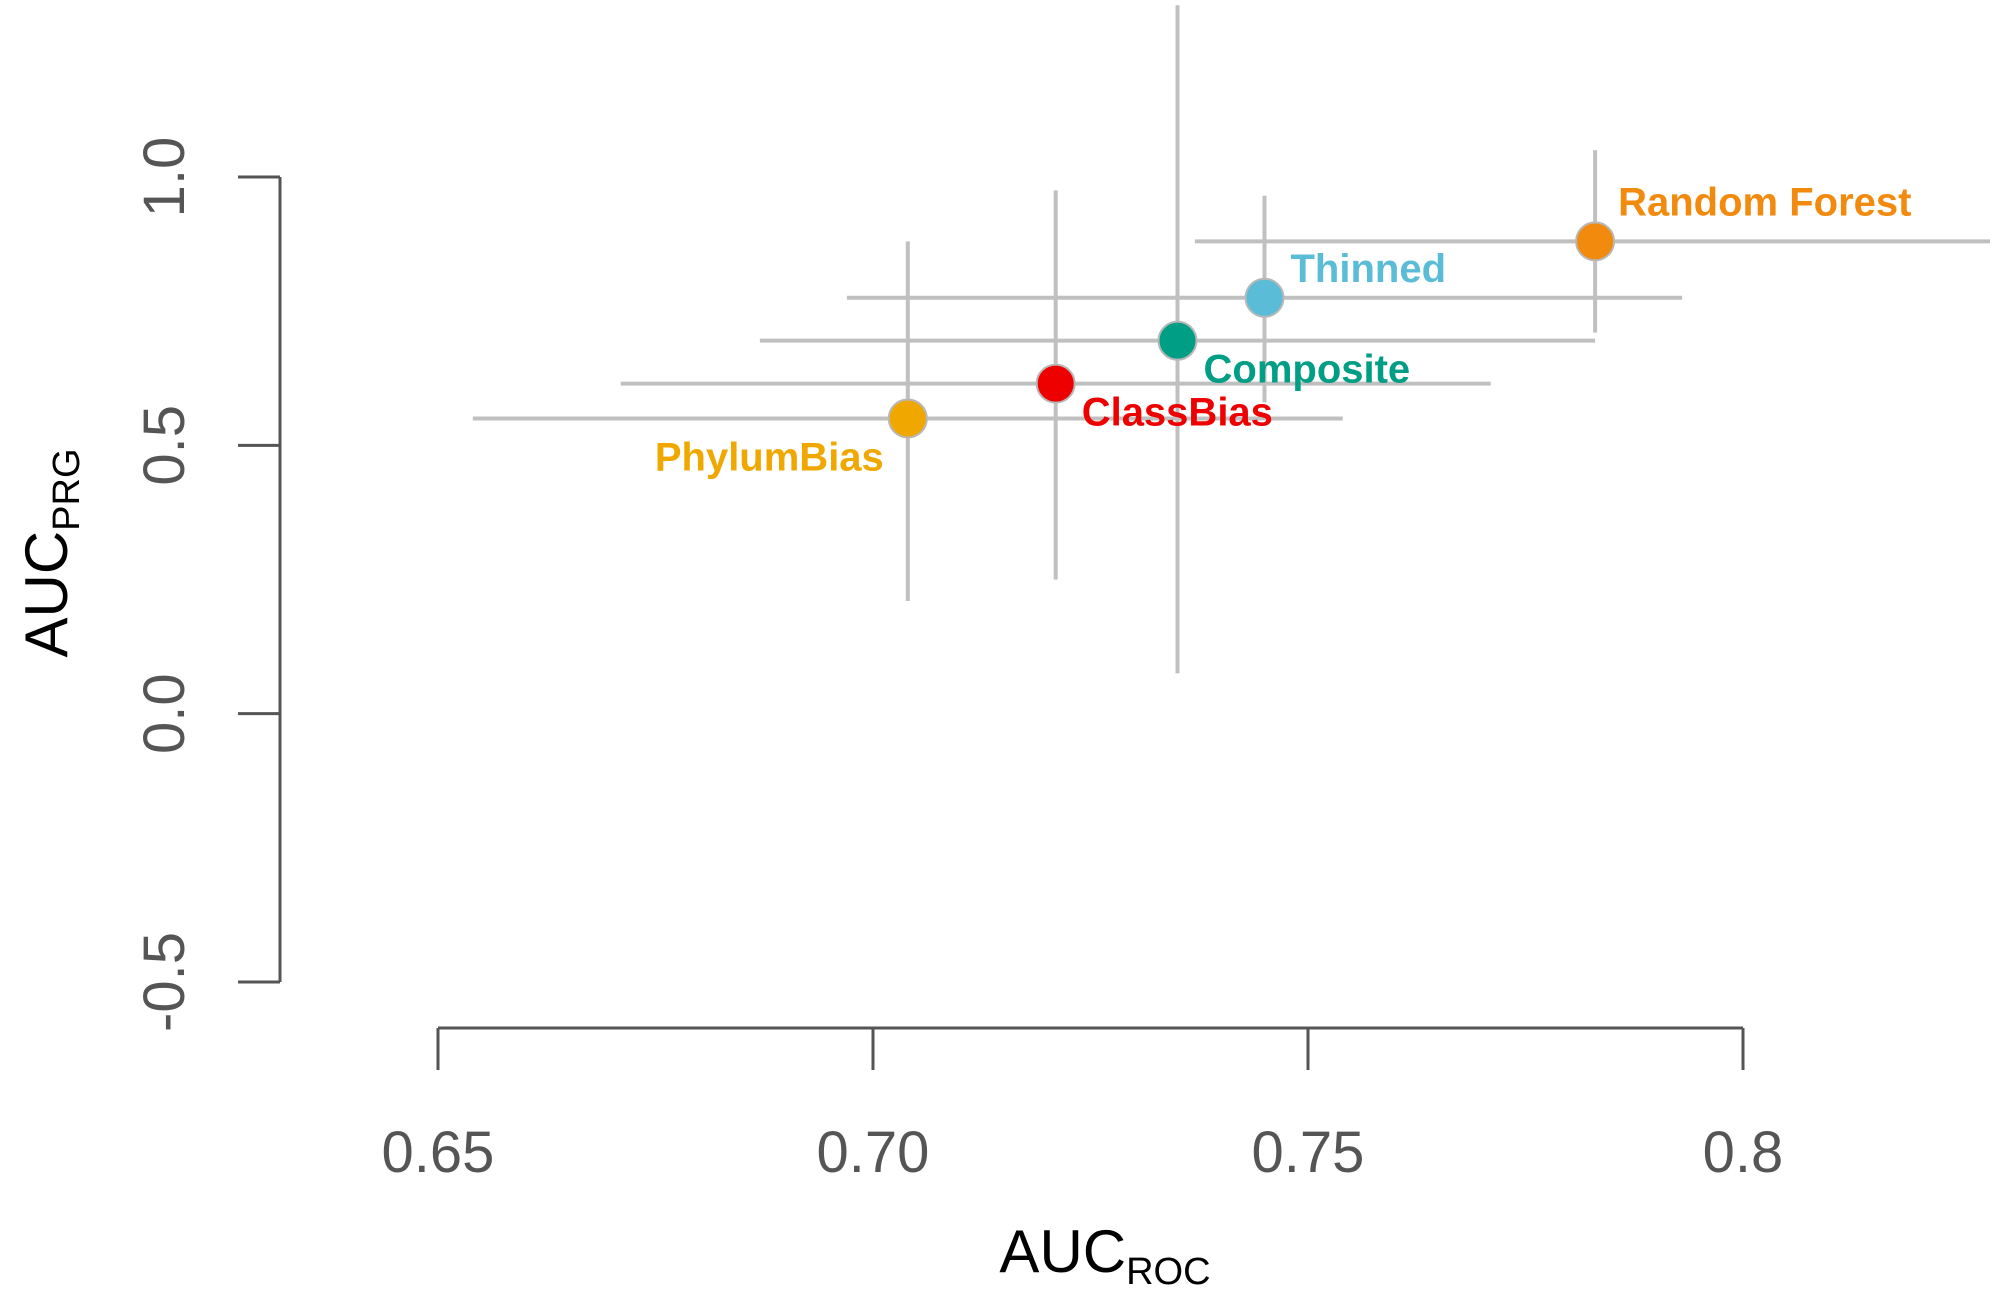  I want to click on point-label: Thinned, so click(1369, 269).